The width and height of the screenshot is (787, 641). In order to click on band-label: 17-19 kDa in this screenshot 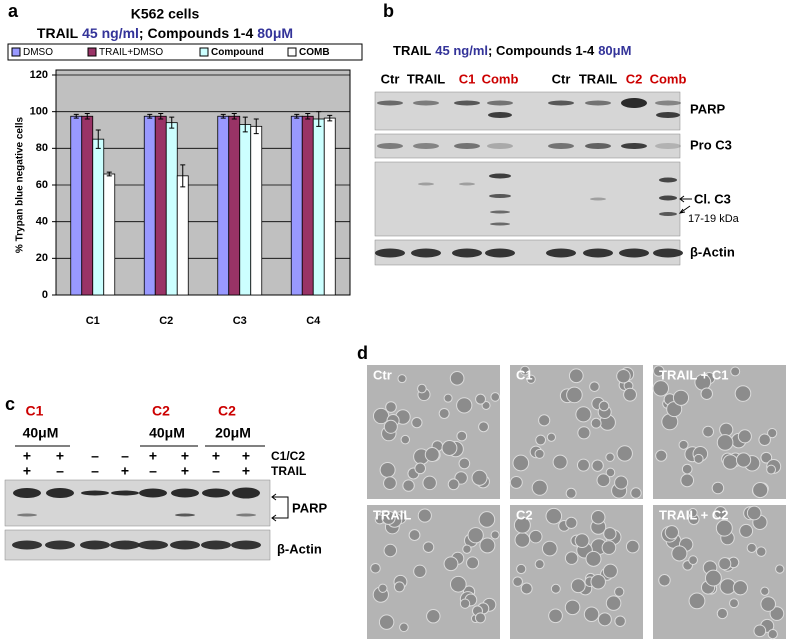, I will do `click(714, 219)`.